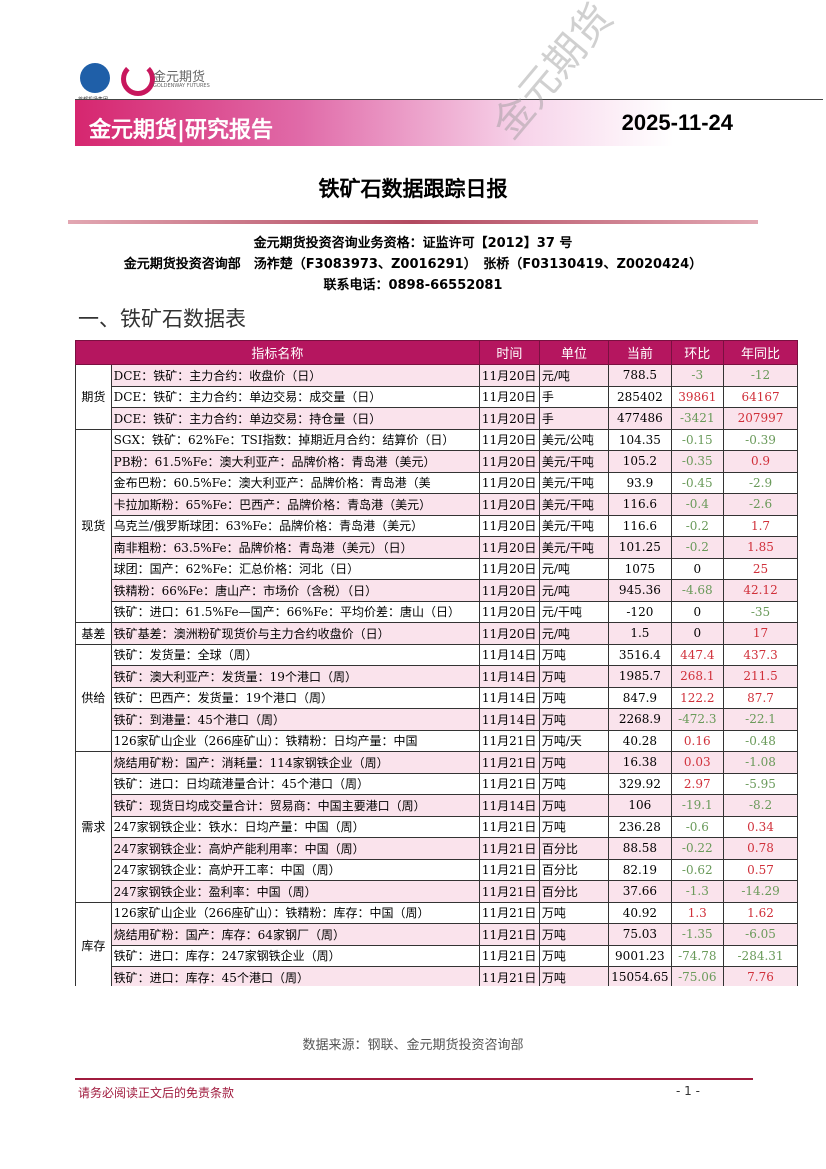 The width and height of the screenshot is (826, 1169). Describe the element at coordinates (295, 547) in the screenshot. I see `indicator-name: 南非粗粉：63.5%Fe：品牌价格：青岛港（美元）（日）` at that location.